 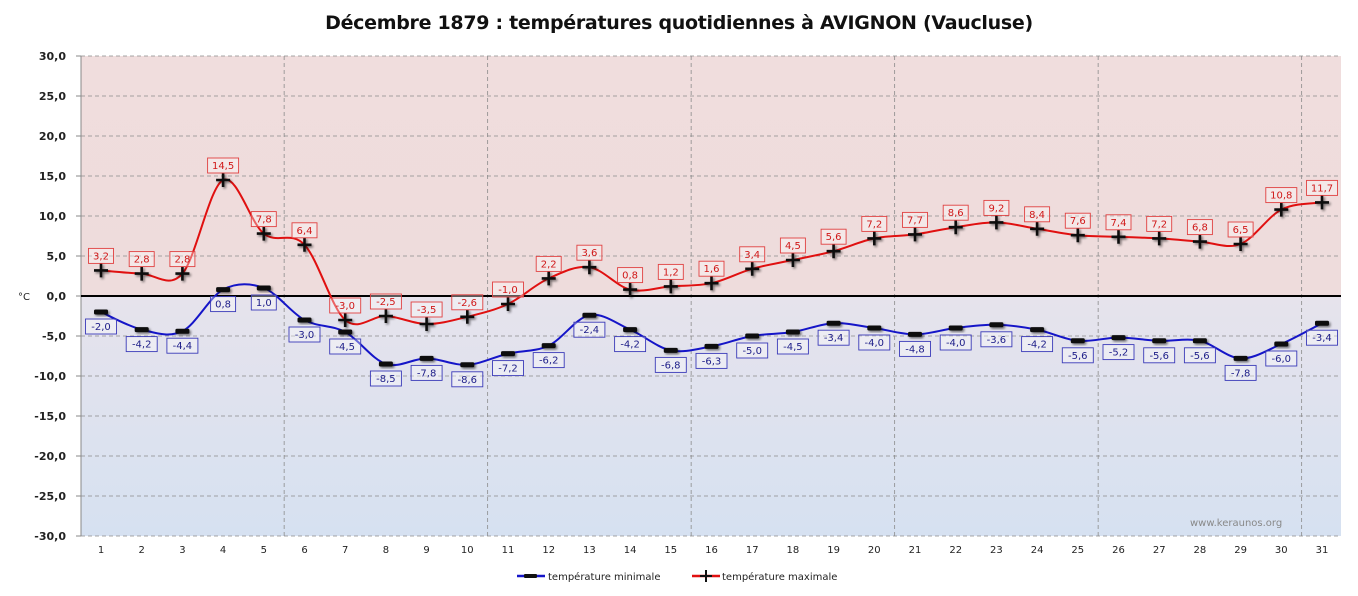 I want to click on data-label-text: 10,8, so click(x=1281, y=196).